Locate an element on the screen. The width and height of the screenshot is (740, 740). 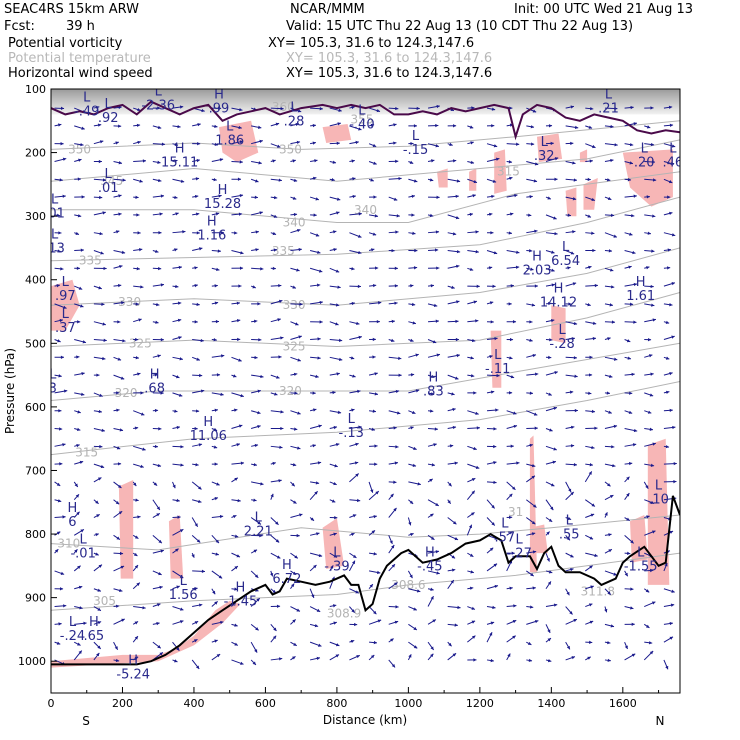
theta-label-extra-9: 308.6 is located at coordinates (408, 585).